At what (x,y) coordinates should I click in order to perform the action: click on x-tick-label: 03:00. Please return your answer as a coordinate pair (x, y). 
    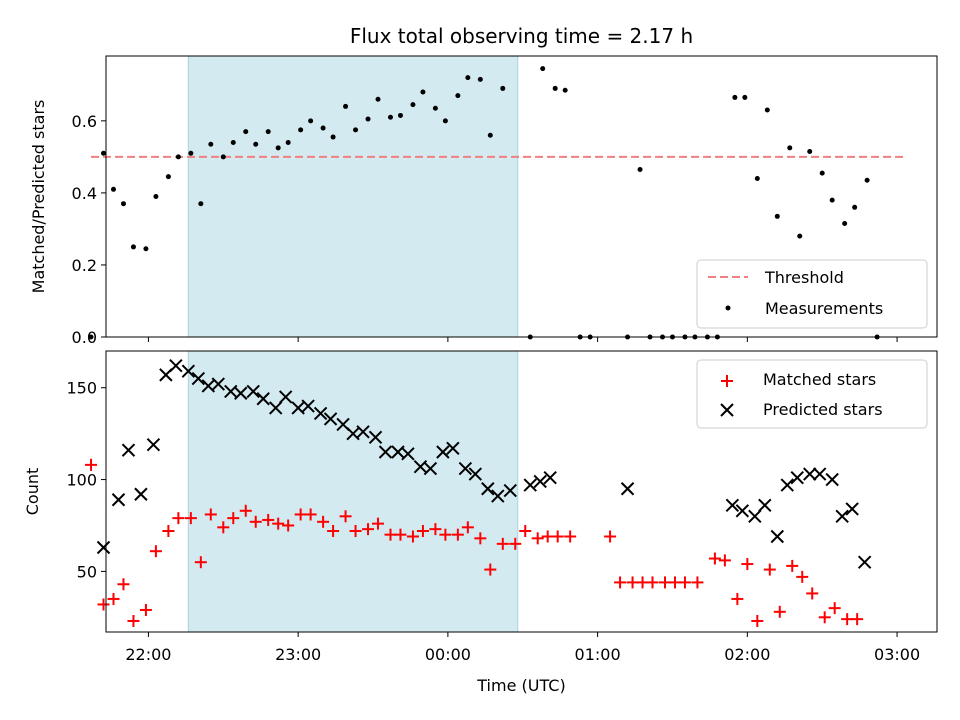
    Looking at the image, I should click on (897, 654).